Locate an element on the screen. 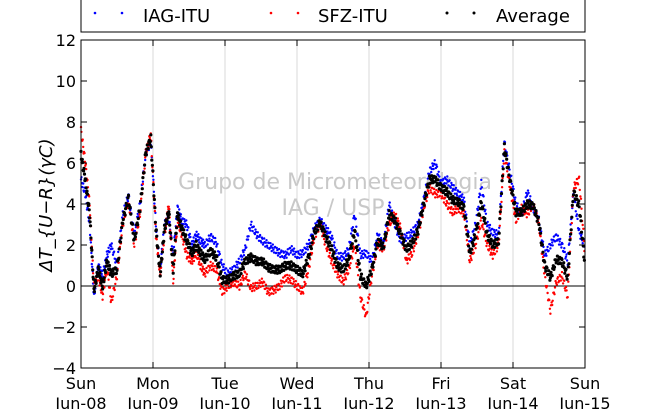 The image size is (650, 409). legend-item-sfz-itu: SFZ-ITU is located at coordinates (328, 16).